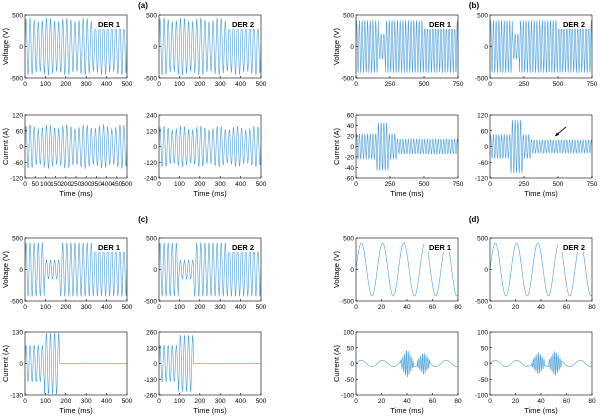 The width and height of the screenshot is (600, 417). Describe the element at coordinates (143, 219) in the screenshot. I see `panel-label-c: (c)` at that location.